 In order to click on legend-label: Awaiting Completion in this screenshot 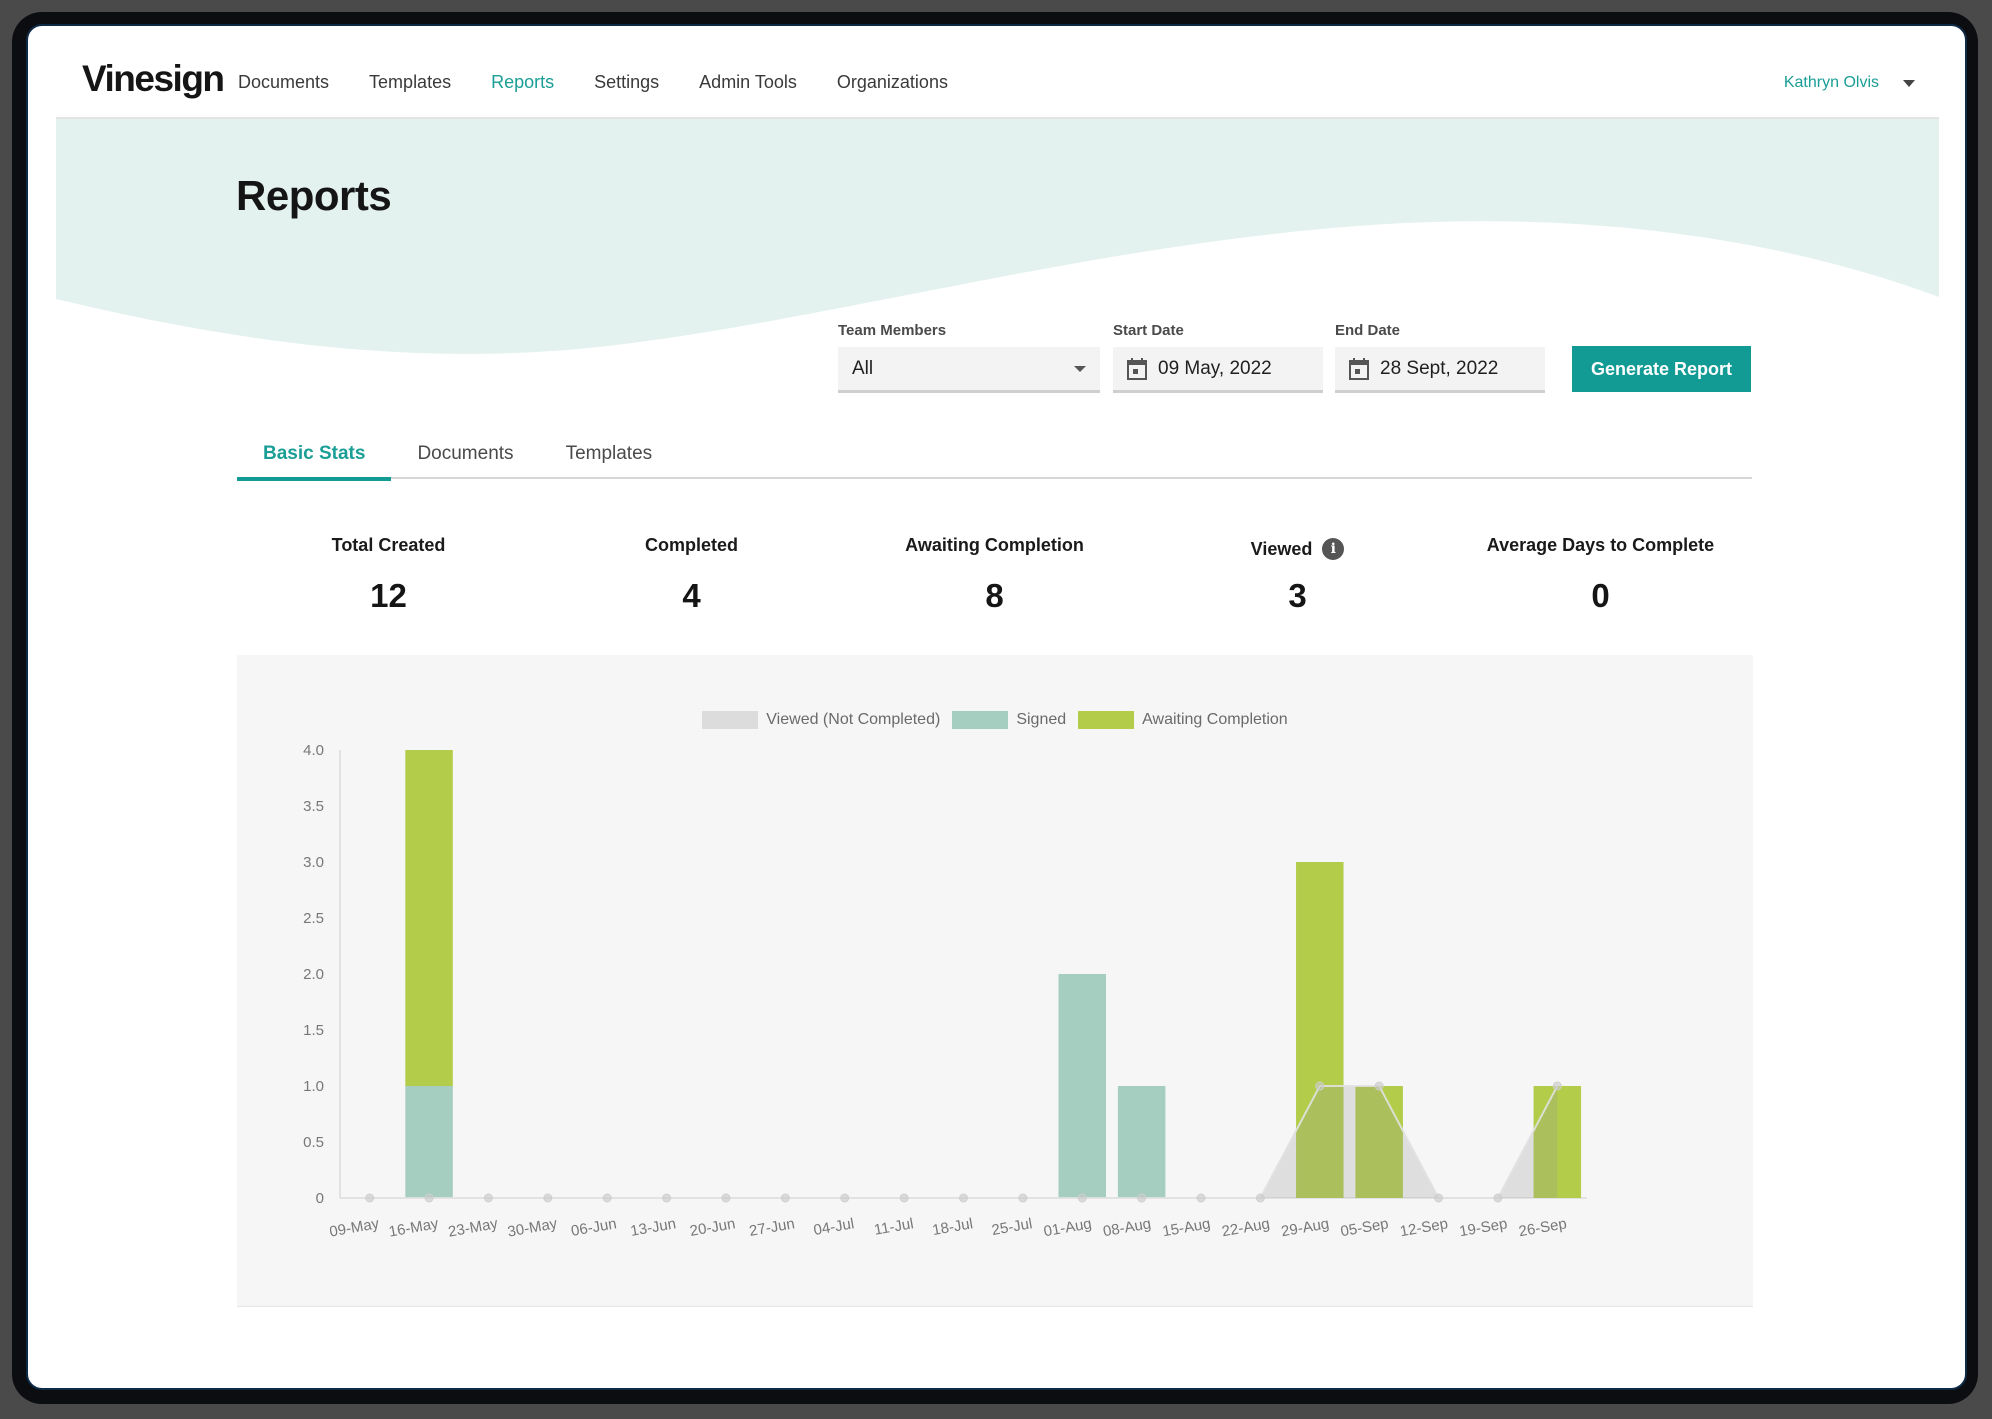, I will do `click(1215, 719)`.